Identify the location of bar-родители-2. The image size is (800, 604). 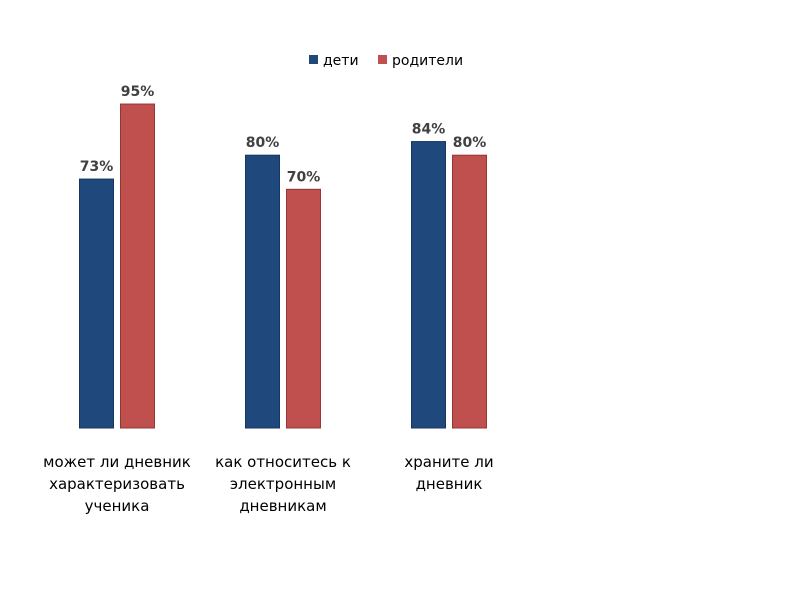
(469, 291).